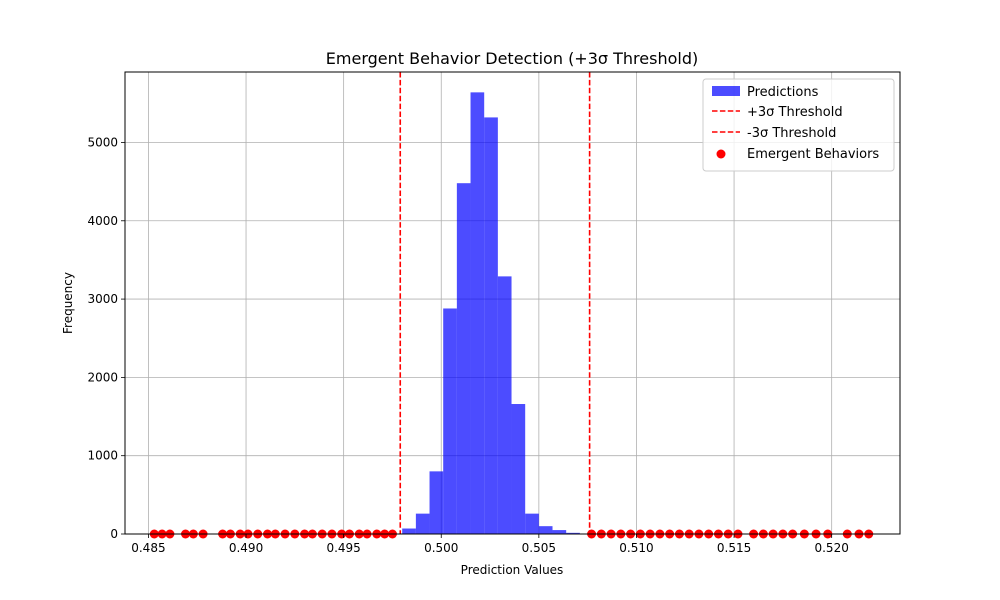 The width and height of the screenshot is (1000, 600). Describe the element at coordinates (441, 548) in the screenshot. I see `x-tick-label: 0.500` at that location.